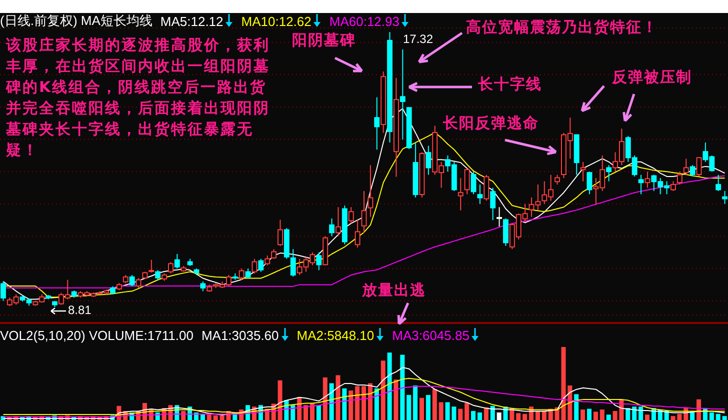 This screenshot has width=728, height=420. Describe the element at coordinates (562, 27) in the screenshot. I see `annotation: 高位宽幅震荡乃出货特征！` at that location.